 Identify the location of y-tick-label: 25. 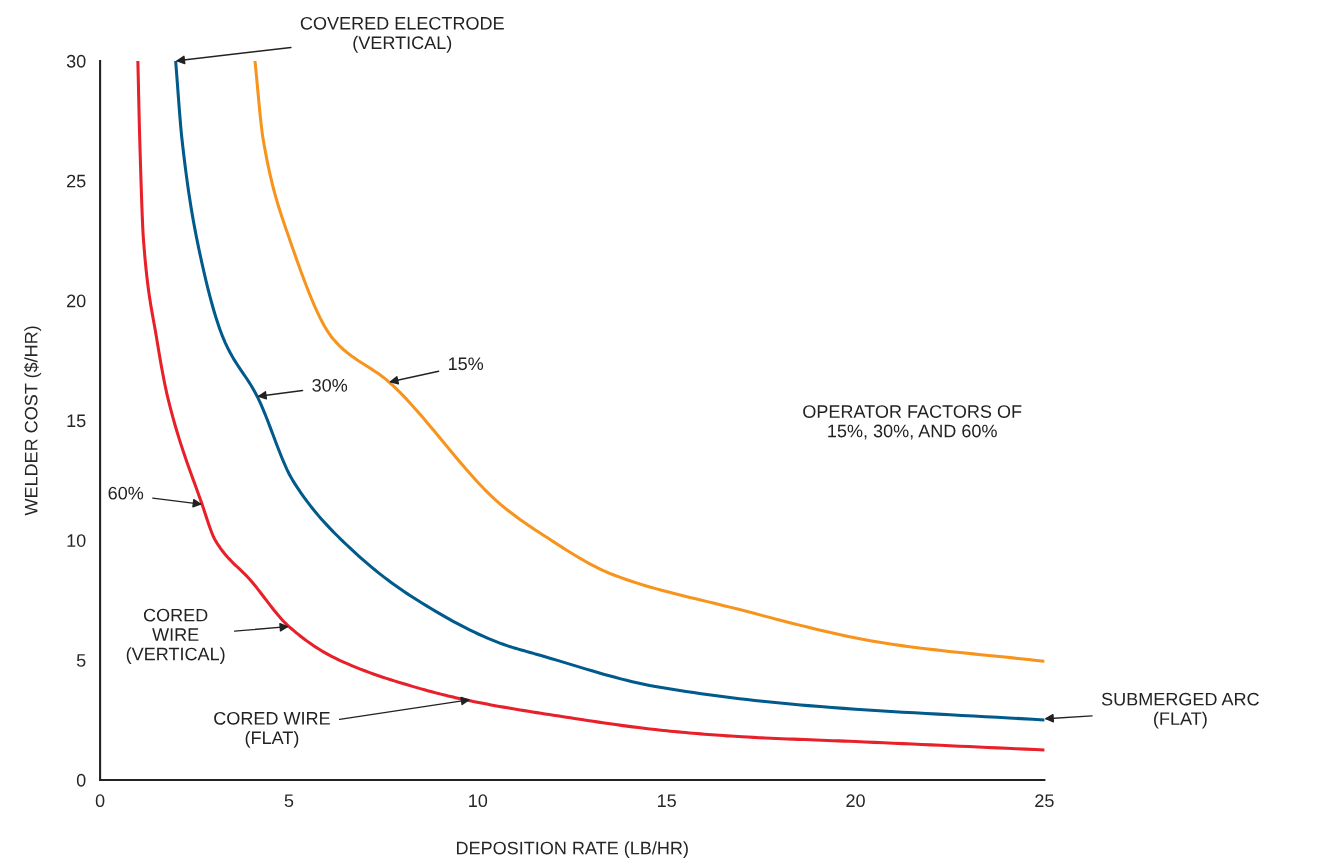
(76, 181).